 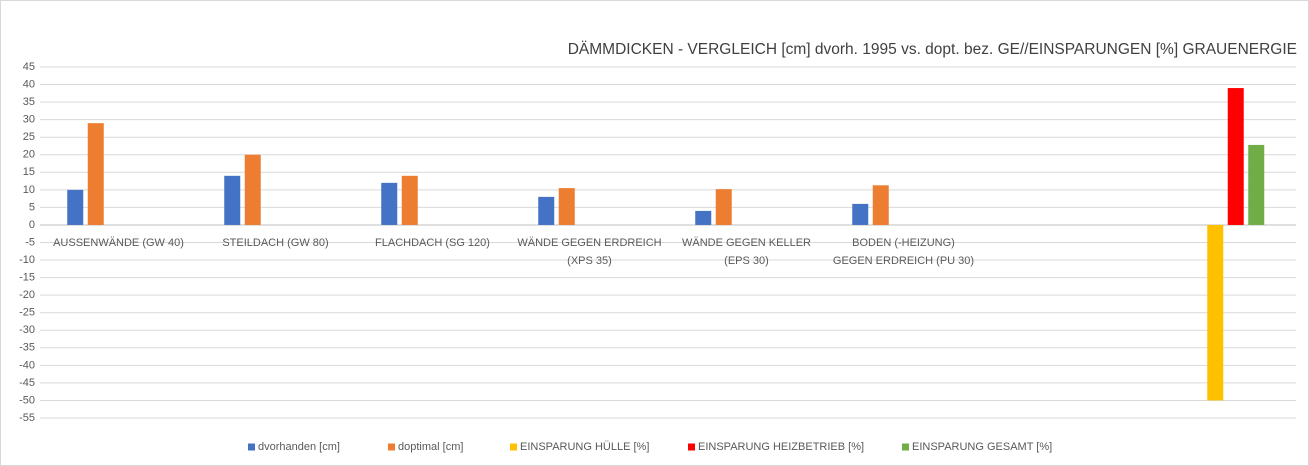 I want to click on x-tick-label: FLACHDACH (SG 120), so click(x=432, y=243).